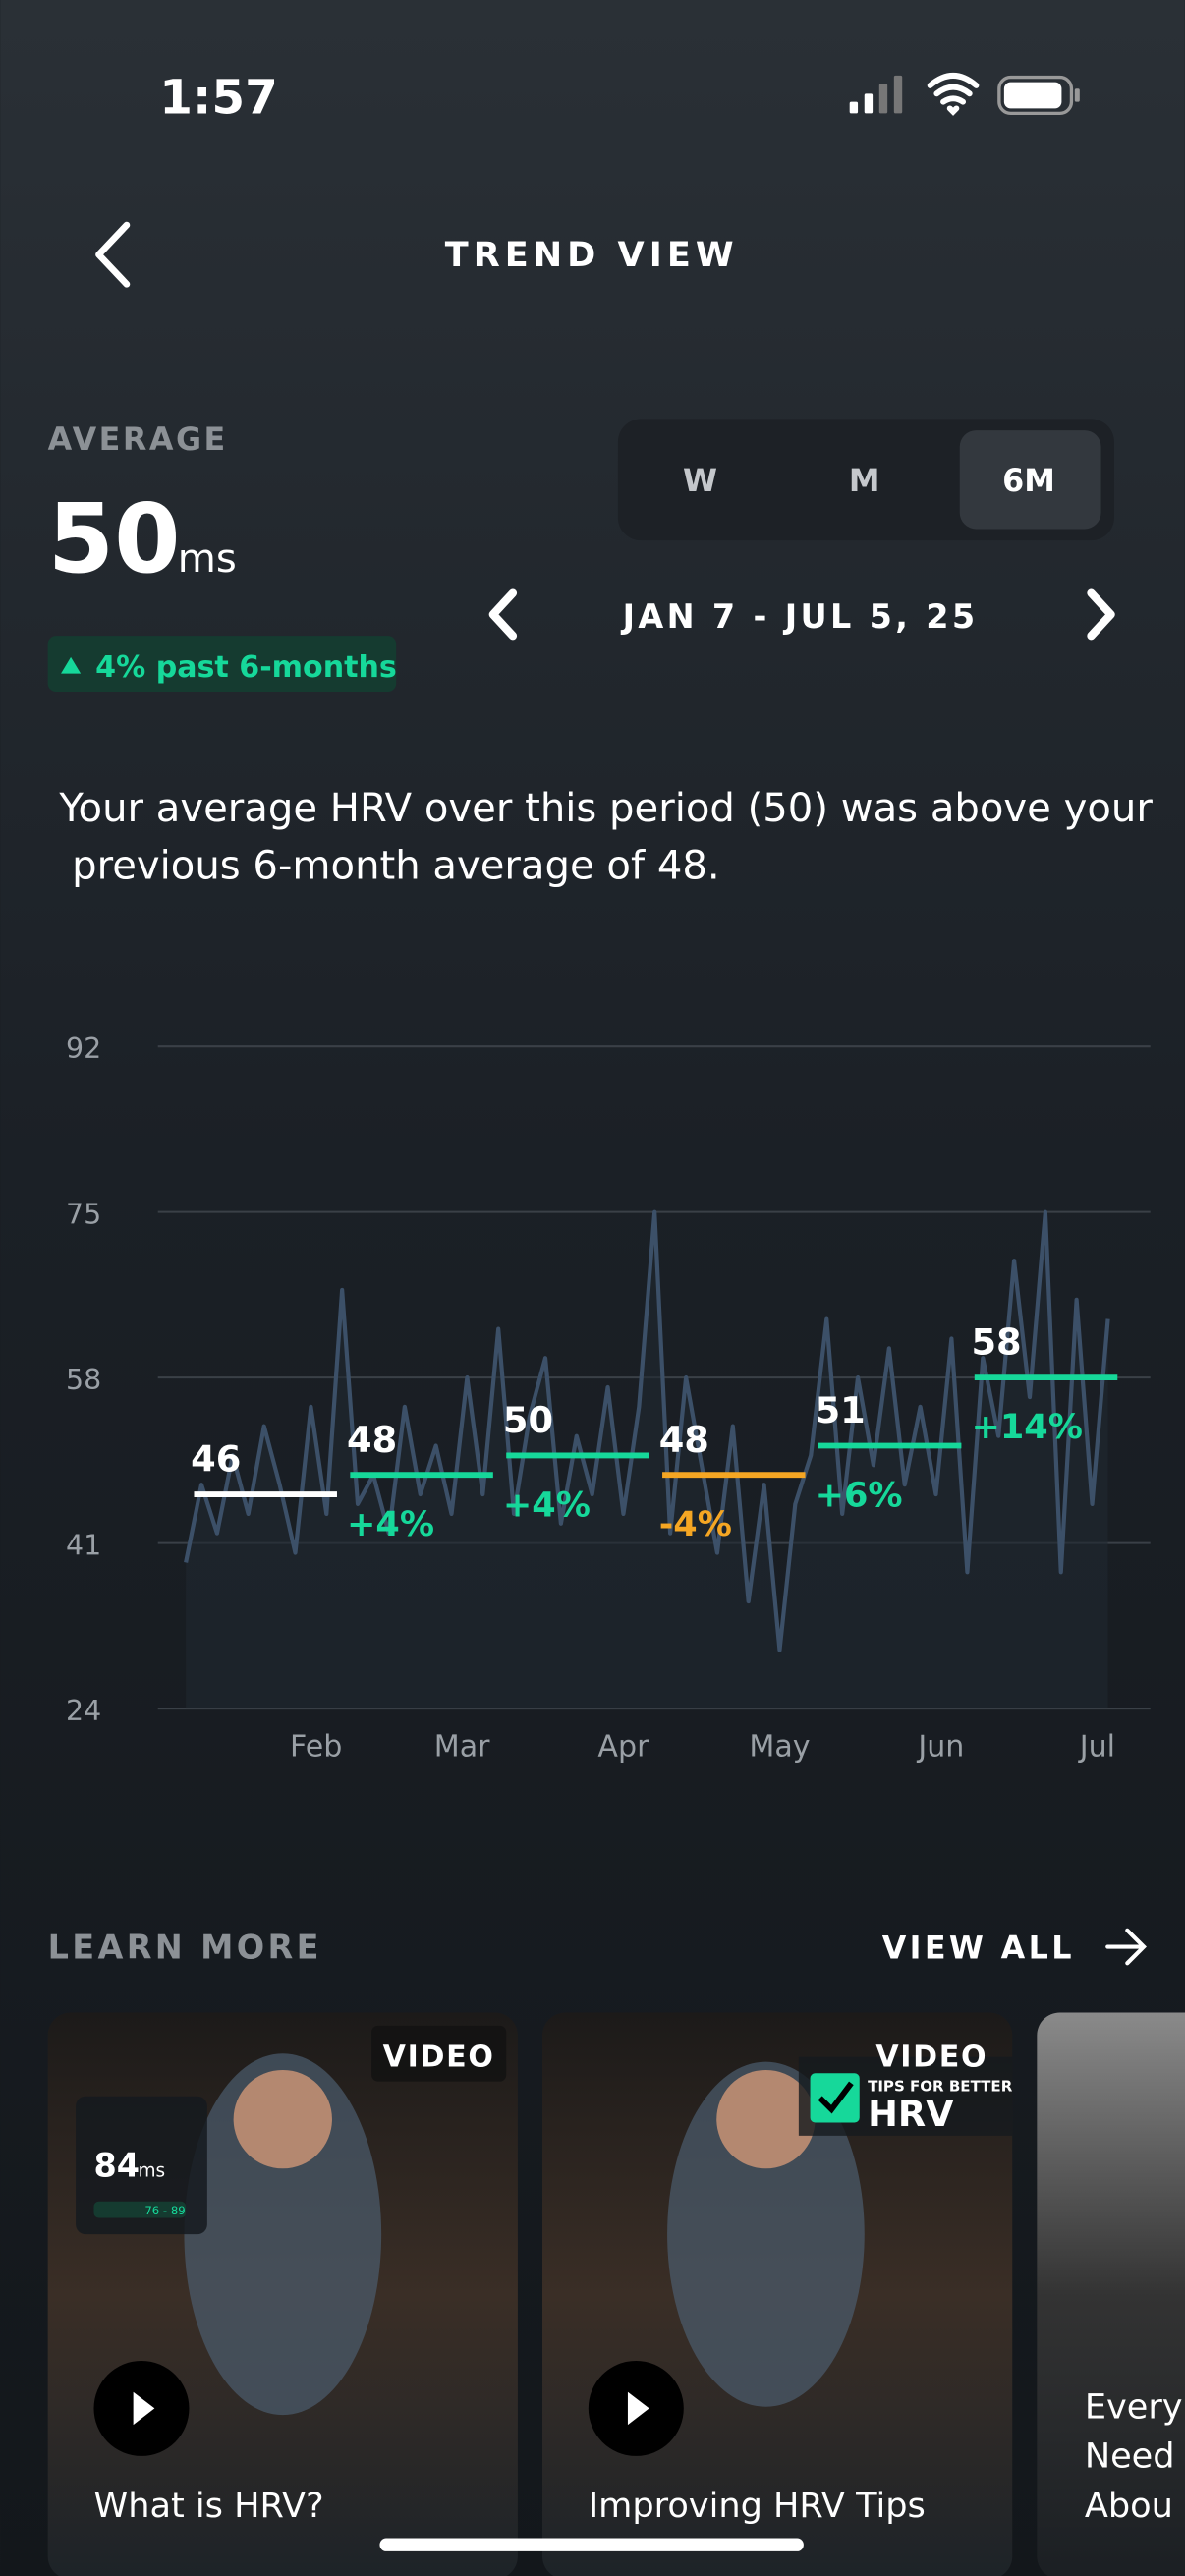 This screenshot has width=1185, height=2576. Describe the element at coordinates (115, 538) in the screenshot. I see `average-value: 50` at that location.